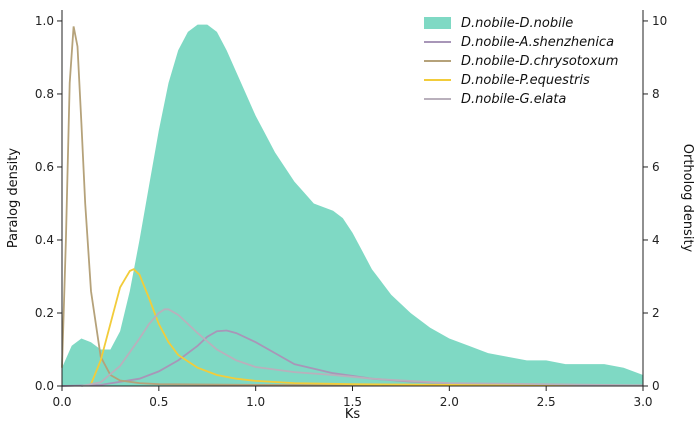 The image size is (699, 437). I want to click on x-tick-label: 2.0, so click(449, 402).